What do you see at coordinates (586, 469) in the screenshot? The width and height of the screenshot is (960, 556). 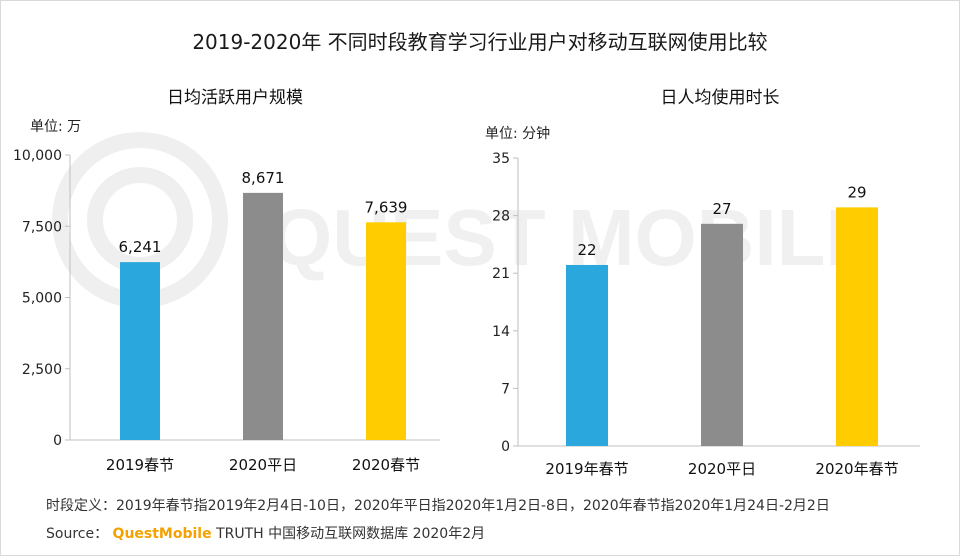 I see `x-category-label: 2019年春节` at bounding box center [586, 469].